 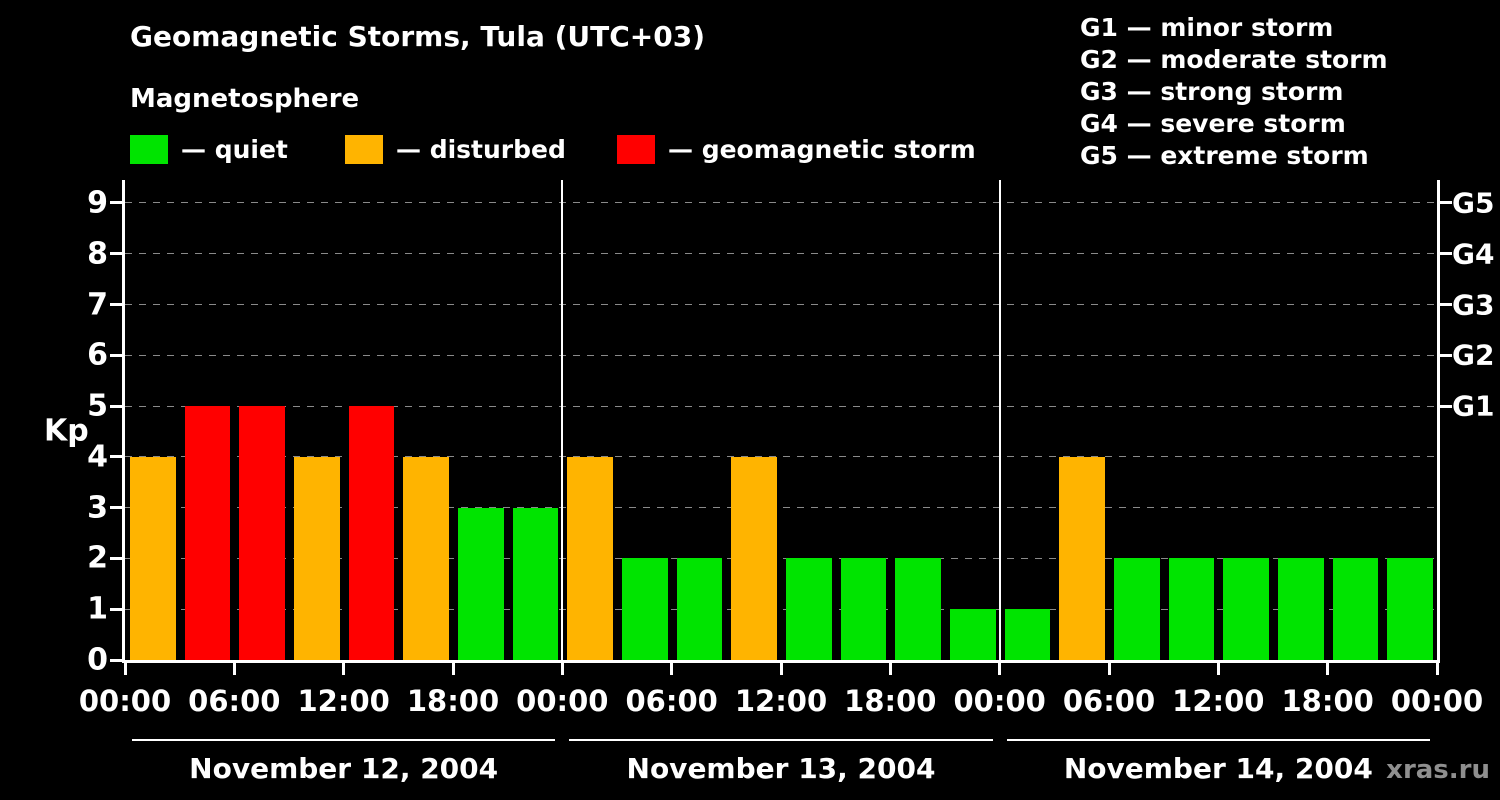 I want to click on y-tick-label: 0, so click(x=97, y=660).